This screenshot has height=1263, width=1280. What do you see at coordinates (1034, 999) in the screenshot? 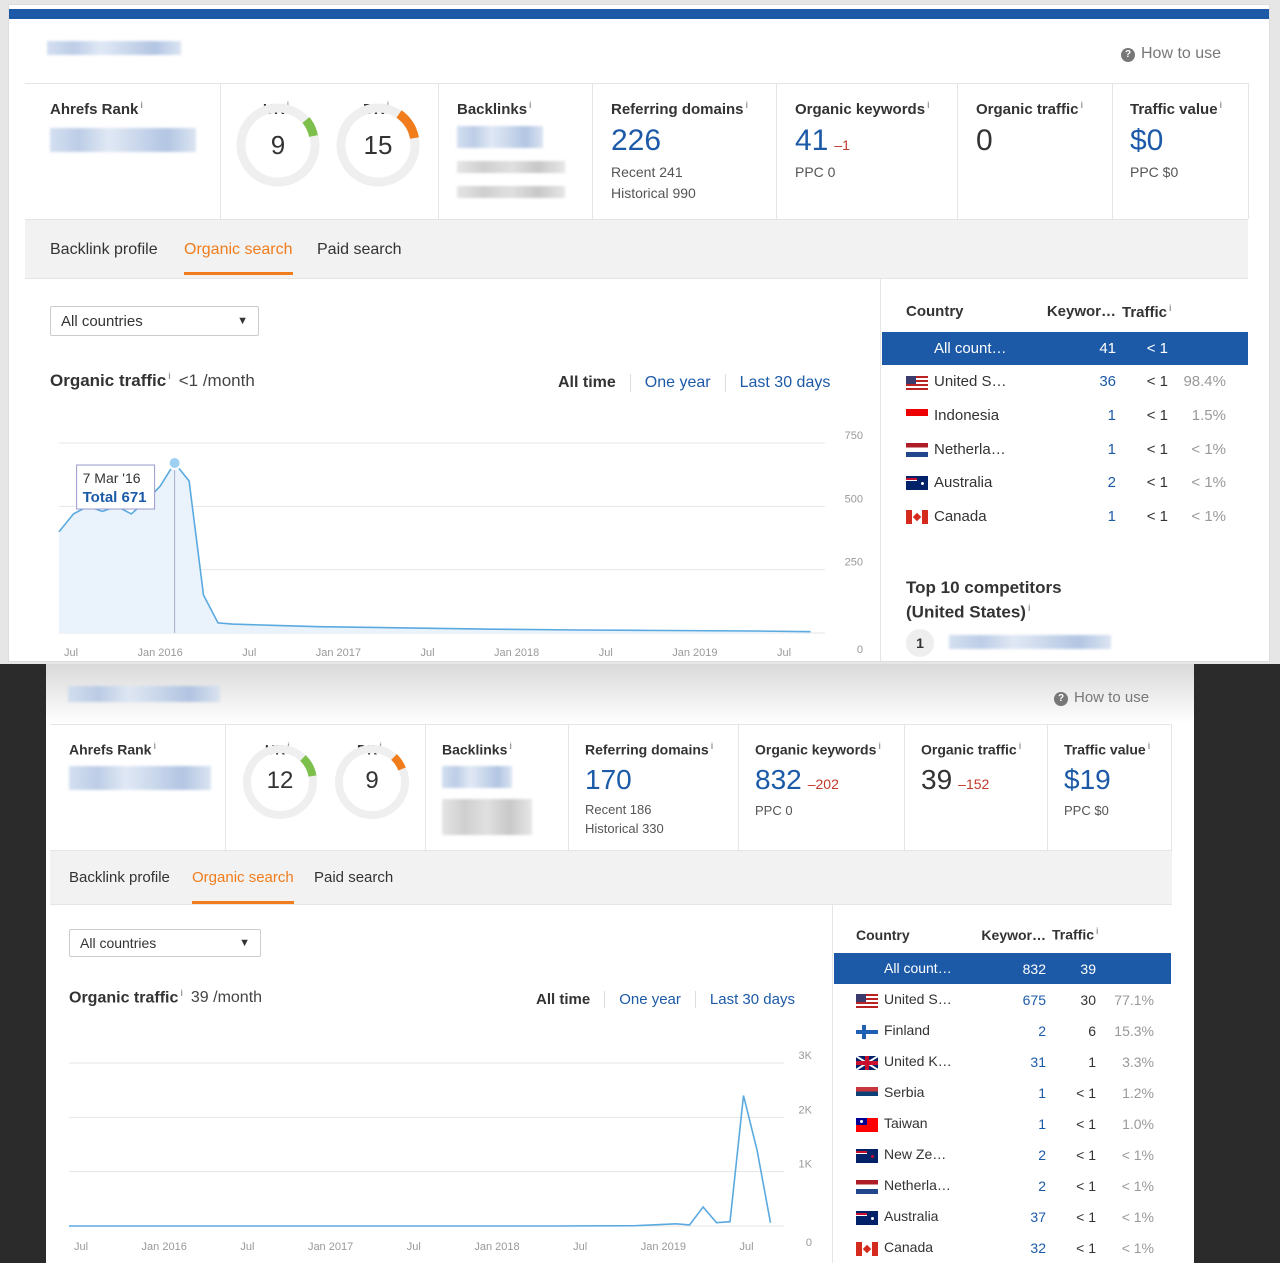
I see `country-keywords: 675` at bounding box center [1034, 999].